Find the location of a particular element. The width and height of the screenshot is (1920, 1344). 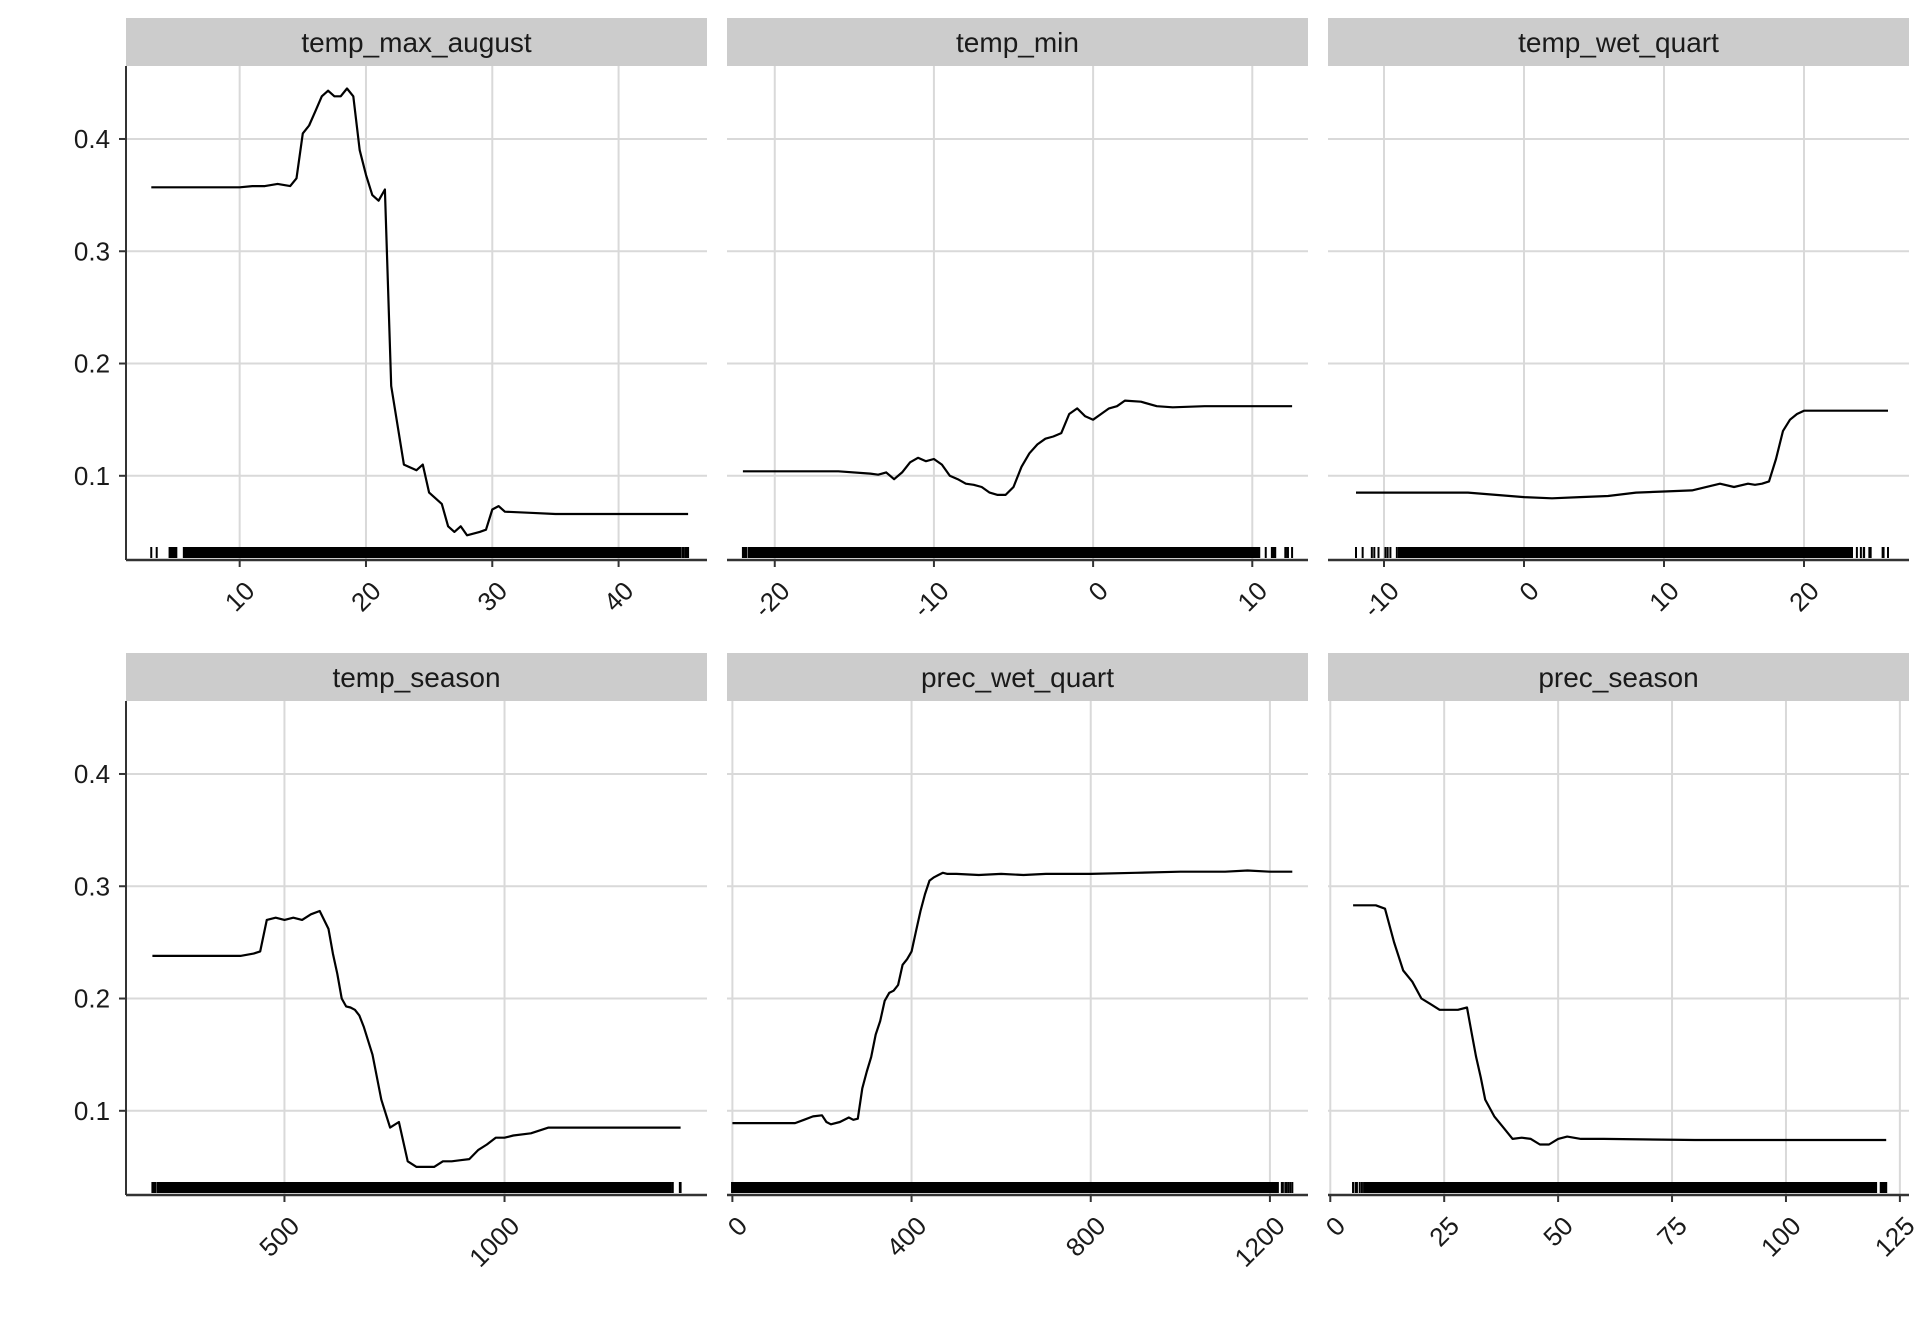

facet-panel-temp_wet_quart: temp_wet_quart-10 0 10 20 is located at coordinates (1618, 320).